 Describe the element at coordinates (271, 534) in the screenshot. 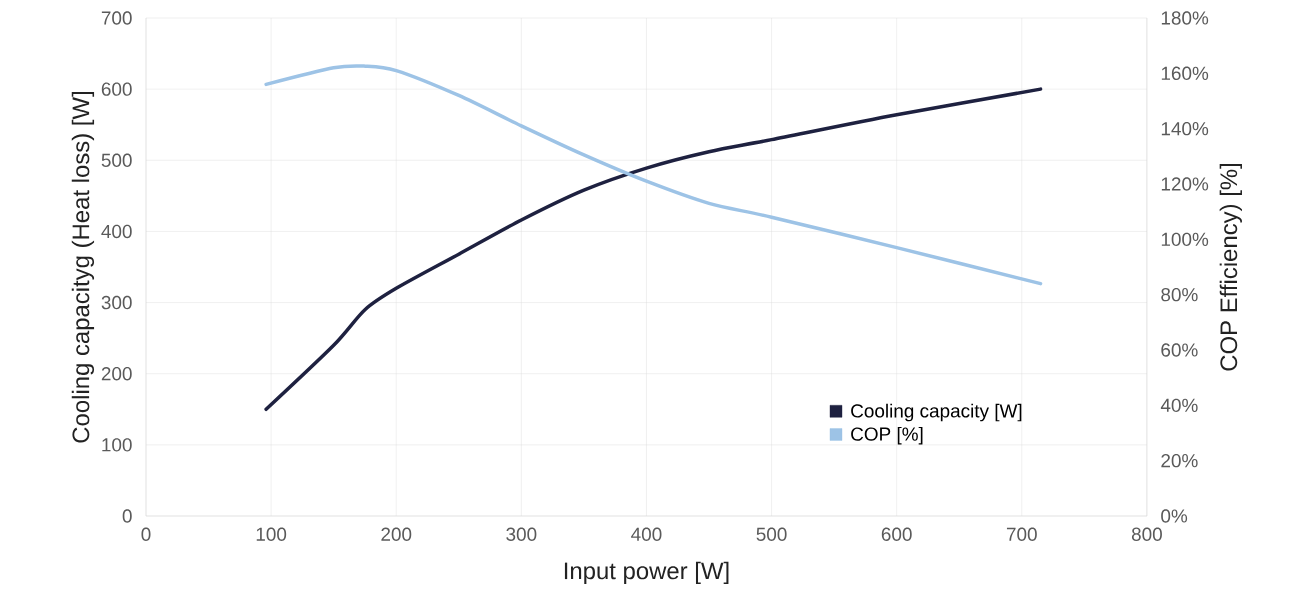

I see `x-tick-label: 100` at that location.